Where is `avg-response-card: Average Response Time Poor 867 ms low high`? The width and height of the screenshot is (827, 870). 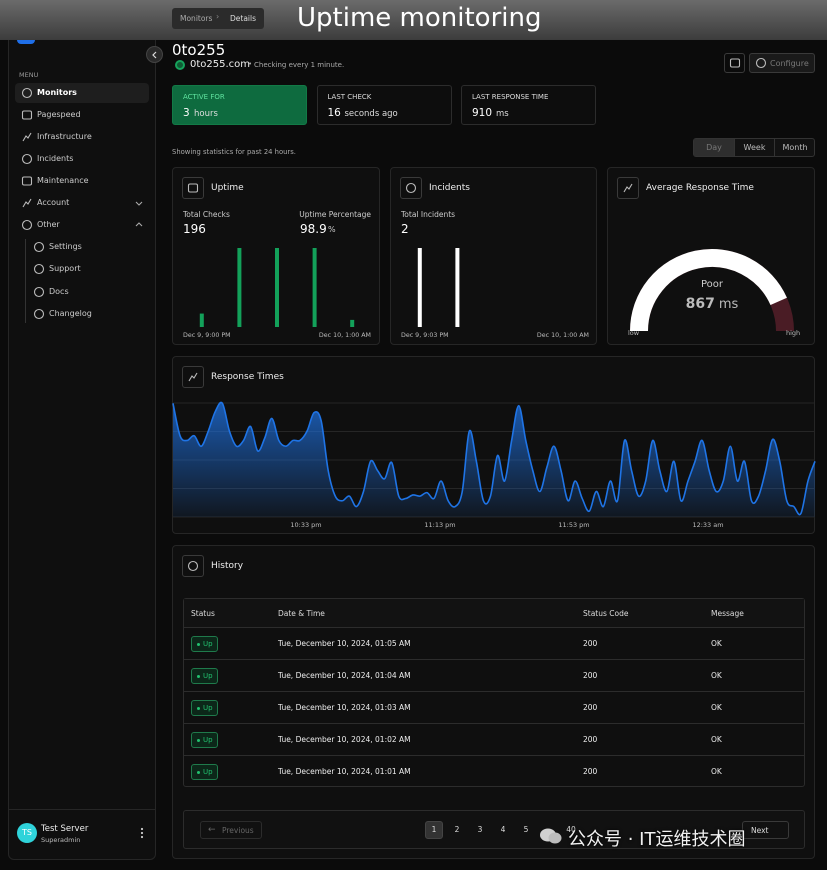 avg-response-card: Average Response Time Poor 867 ms low high is located at coordinates (711, 256).